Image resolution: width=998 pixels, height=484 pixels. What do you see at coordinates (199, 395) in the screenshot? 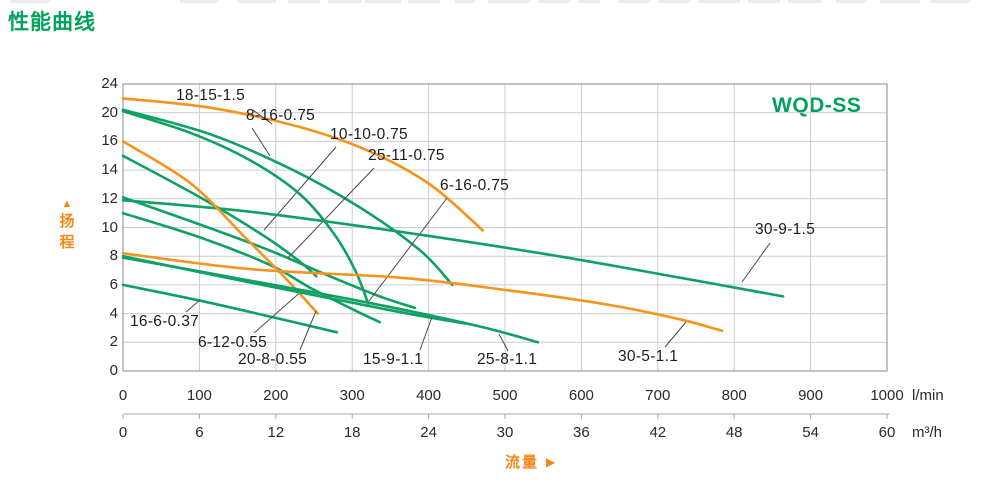
I see `x-tick-label-lmin: 100` at bounding box center [199, 395].